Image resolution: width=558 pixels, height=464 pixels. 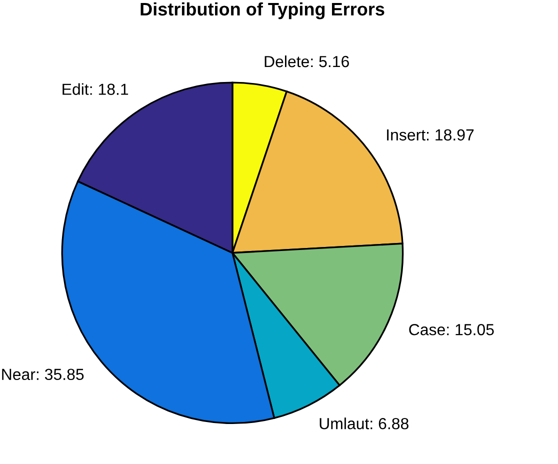 I want to click on slice-label: Near: 35.85, so click(x=43, y=374).